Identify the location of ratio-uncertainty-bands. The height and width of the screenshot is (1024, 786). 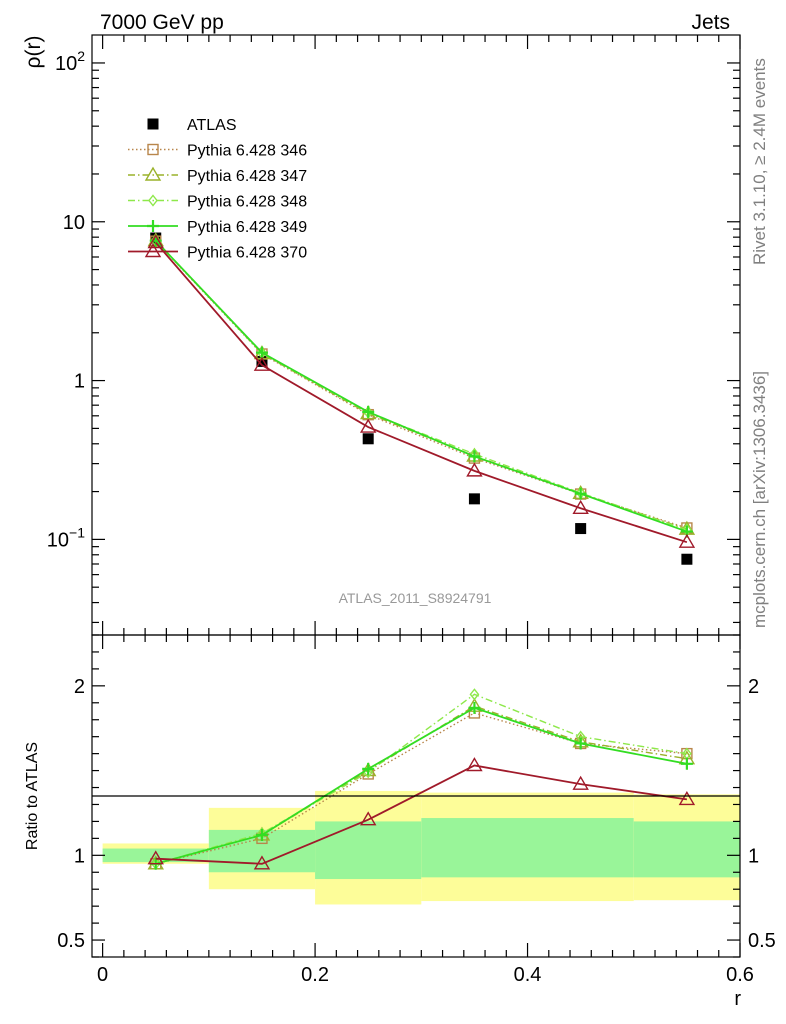
(421, 847).